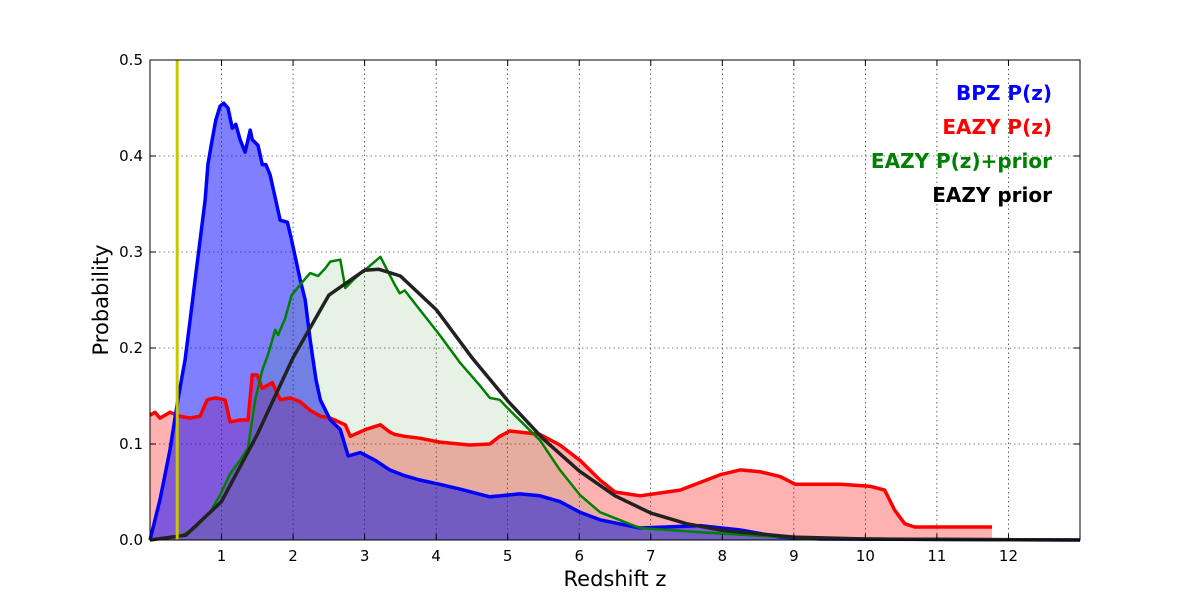  Describe the element at coordinates (794, 556) in the screenshot. I see `x-tick-label: 9` at that location.